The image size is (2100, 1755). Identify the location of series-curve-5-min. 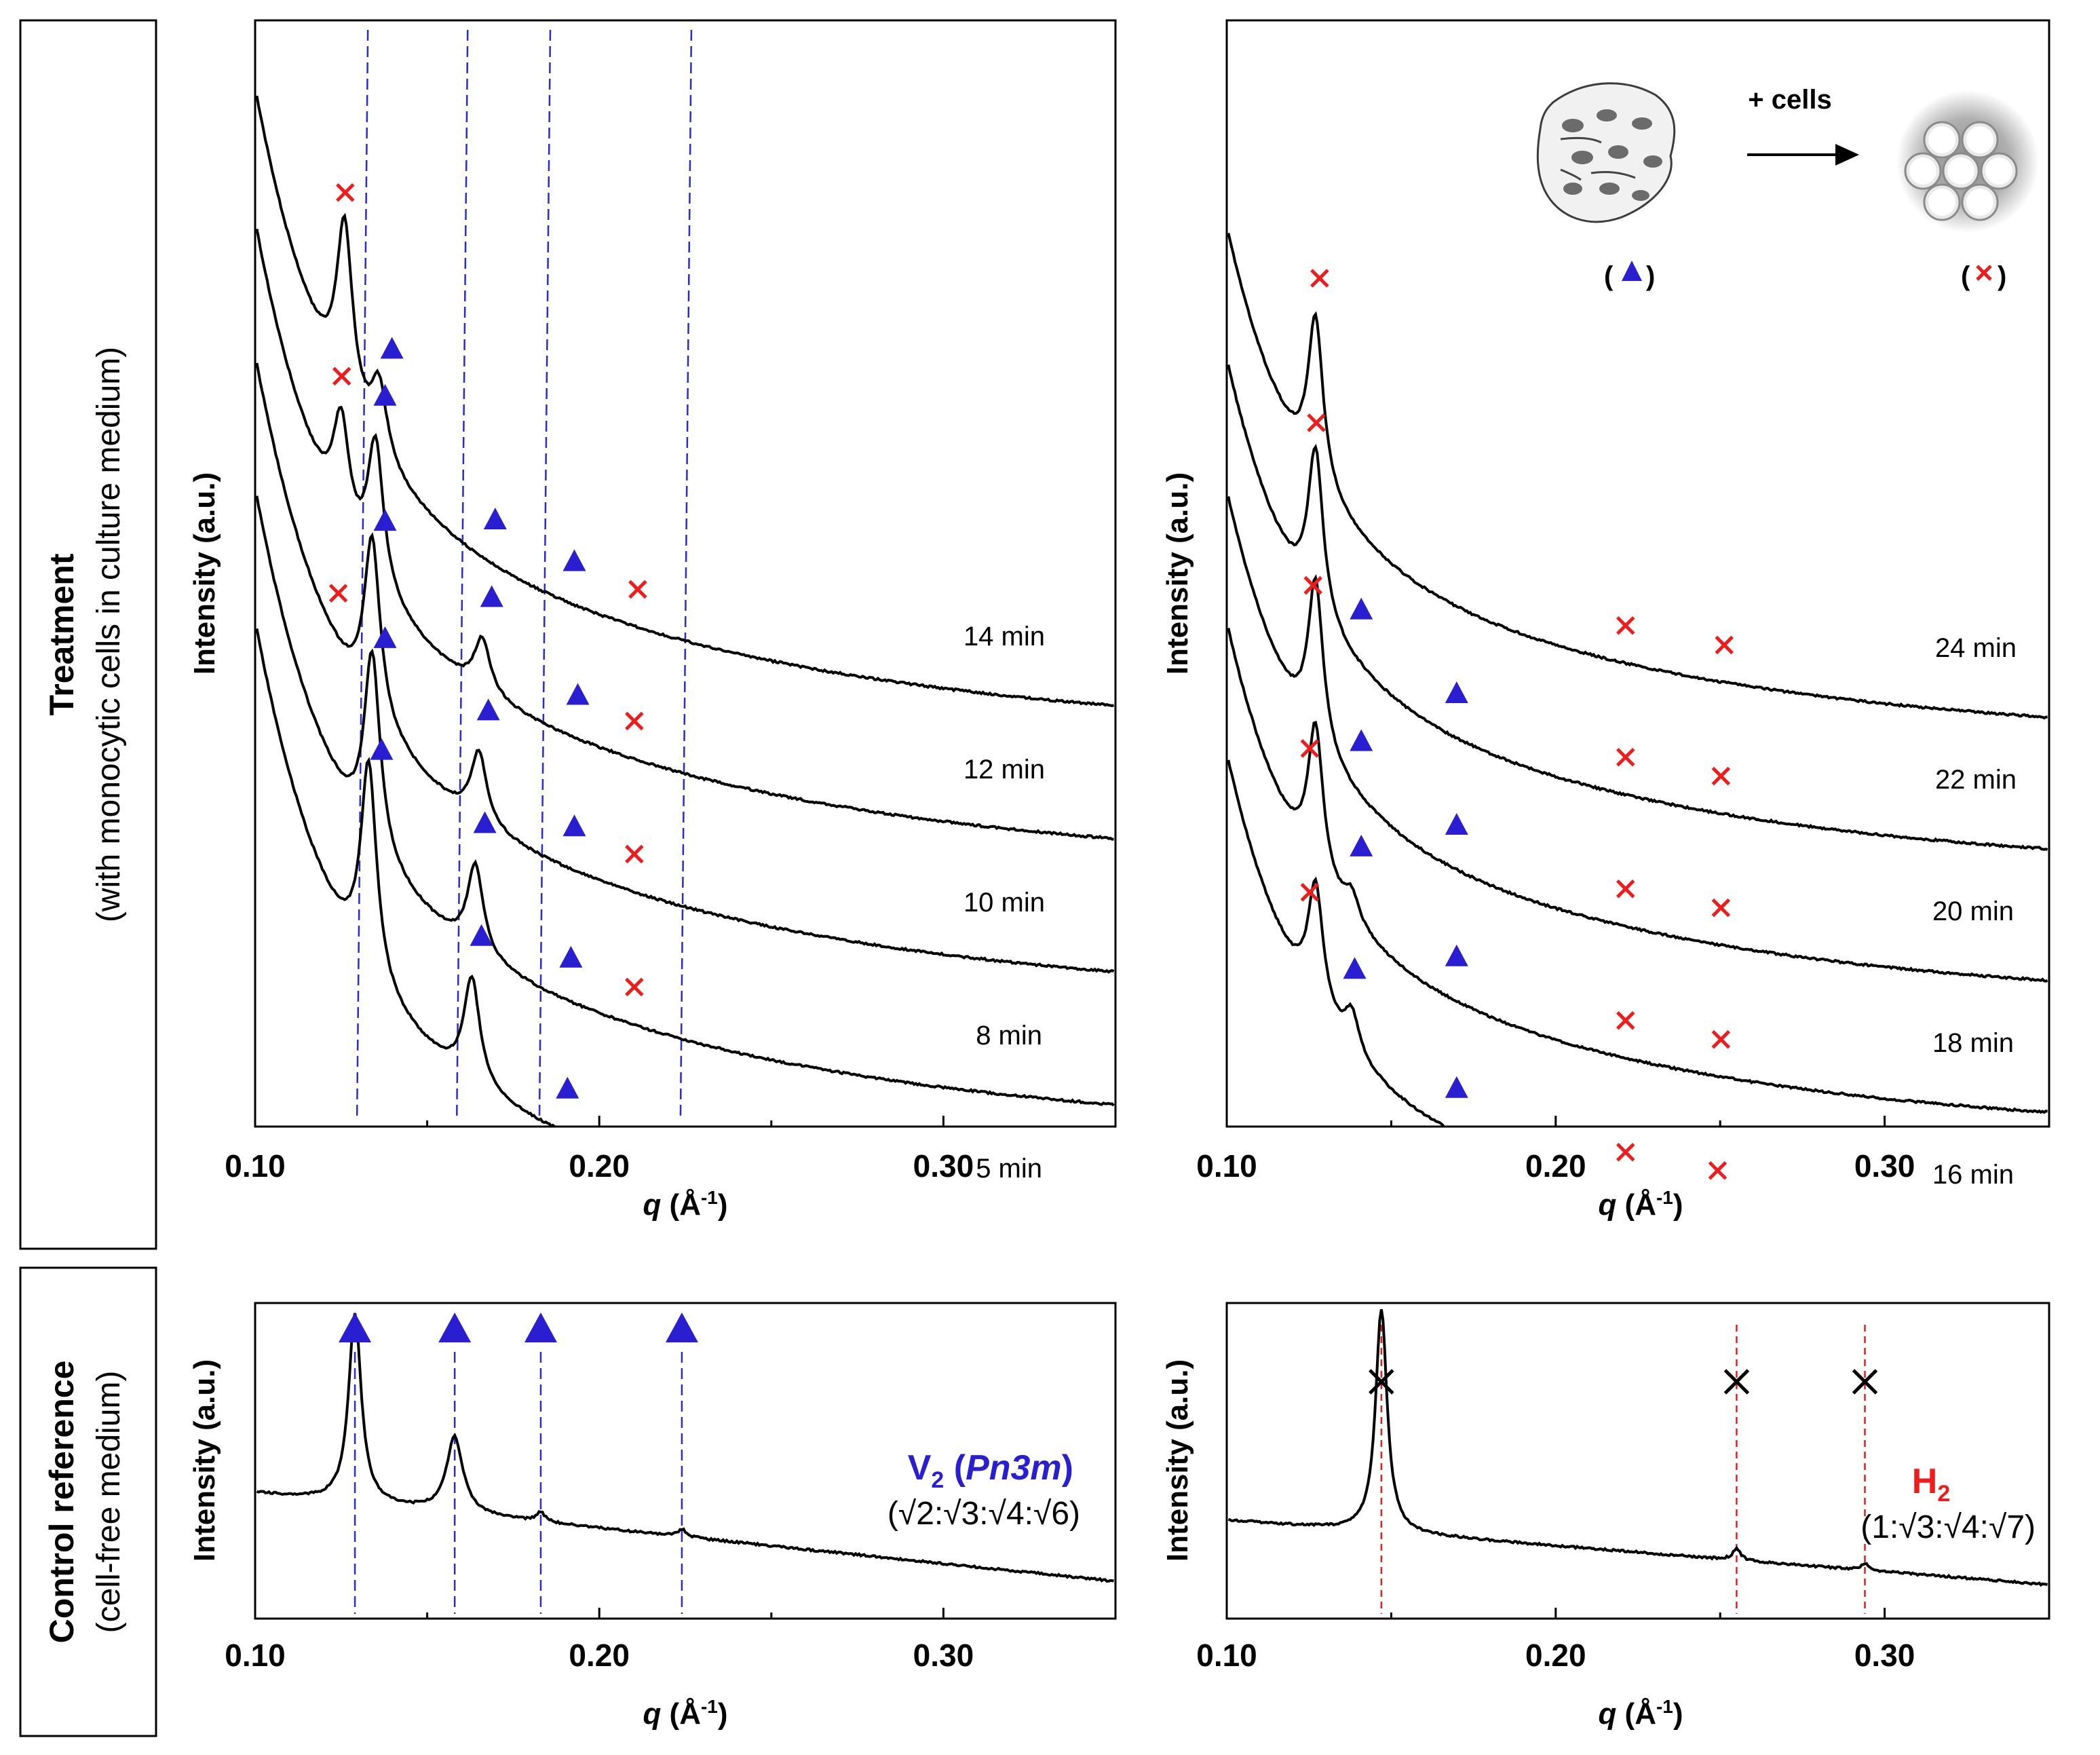
(406, 877).